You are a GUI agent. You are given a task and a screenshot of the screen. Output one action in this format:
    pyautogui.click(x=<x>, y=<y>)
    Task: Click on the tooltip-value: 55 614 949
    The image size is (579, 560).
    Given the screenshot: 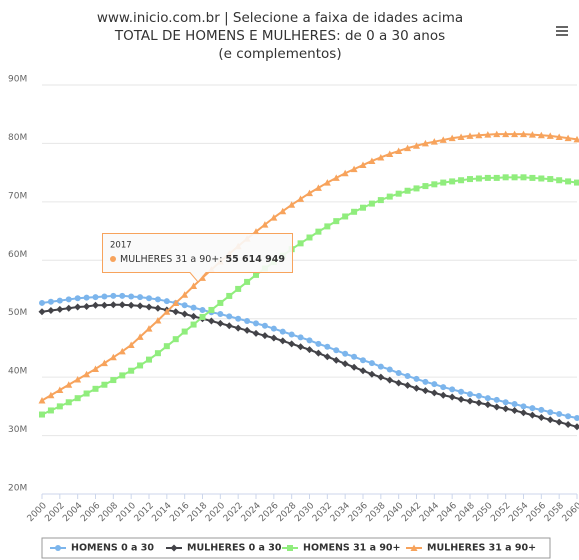 What is the action you would take?
    pyautogui.click(x=255, y=259)
    